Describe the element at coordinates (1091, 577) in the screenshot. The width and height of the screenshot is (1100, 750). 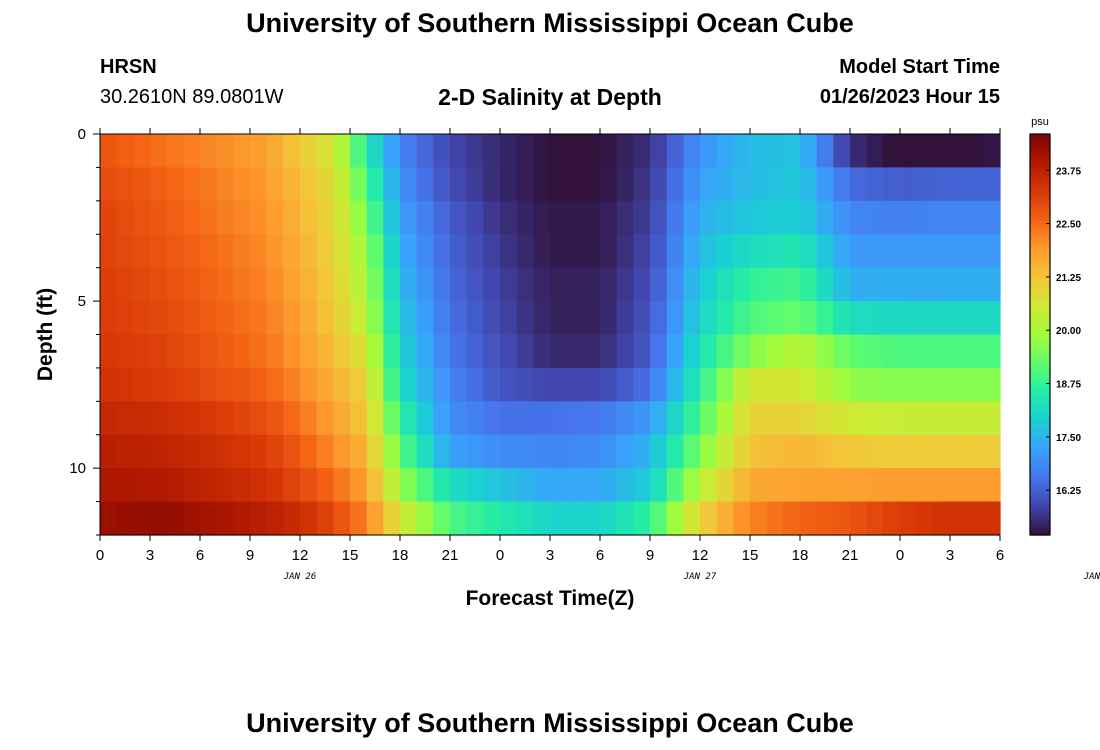
I see `x-day-label: JAN 28` at that location.